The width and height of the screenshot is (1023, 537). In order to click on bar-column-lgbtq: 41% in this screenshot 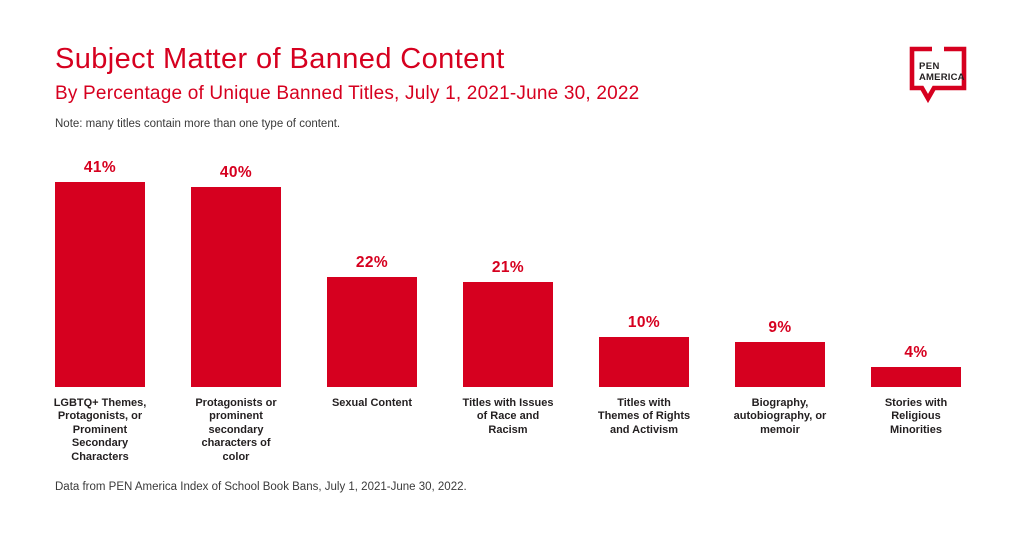, I will do `click(100, 273)`.